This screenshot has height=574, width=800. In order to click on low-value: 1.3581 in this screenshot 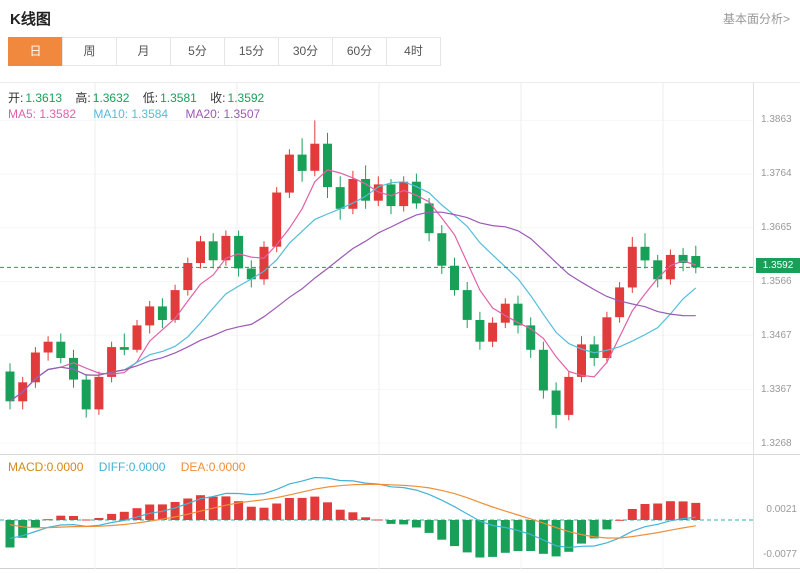, I will do `click(178, 98)`.